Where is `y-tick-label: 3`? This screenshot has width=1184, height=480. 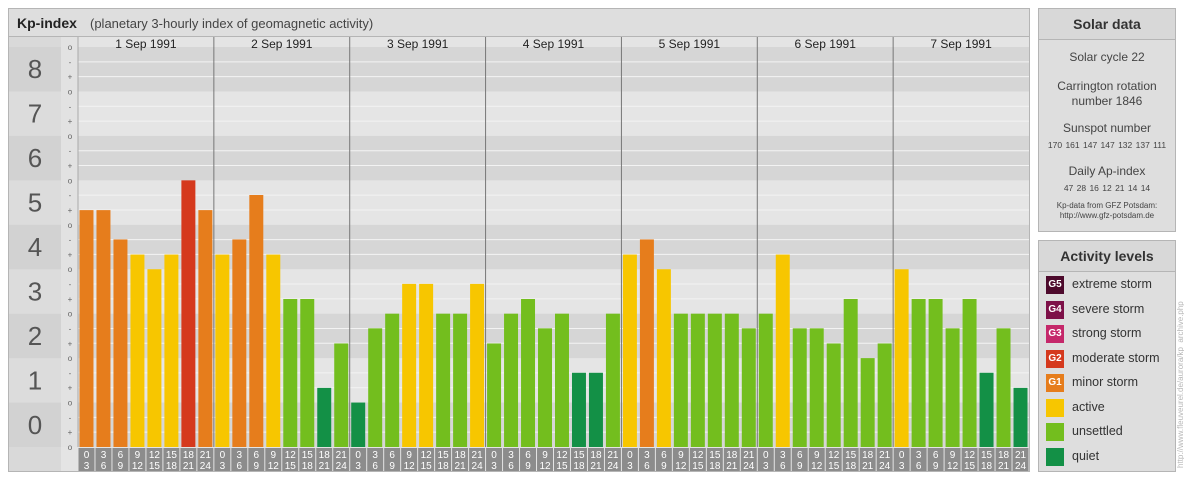
y-tick-label: 3 is located at coordinates (35, 291).